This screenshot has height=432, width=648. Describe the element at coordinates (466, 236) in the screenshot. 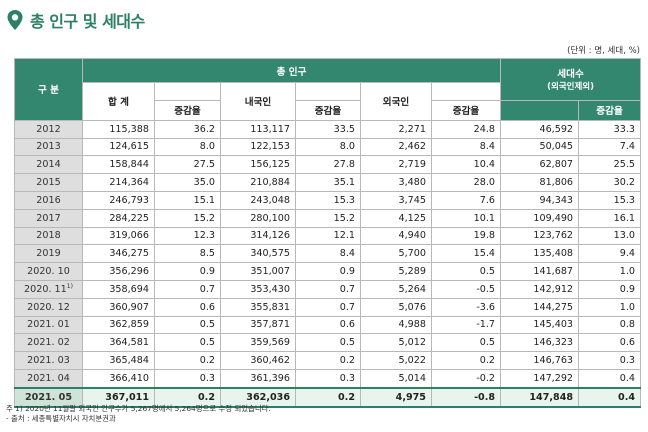

I see `cell-for-rate: 19.8` at that location.